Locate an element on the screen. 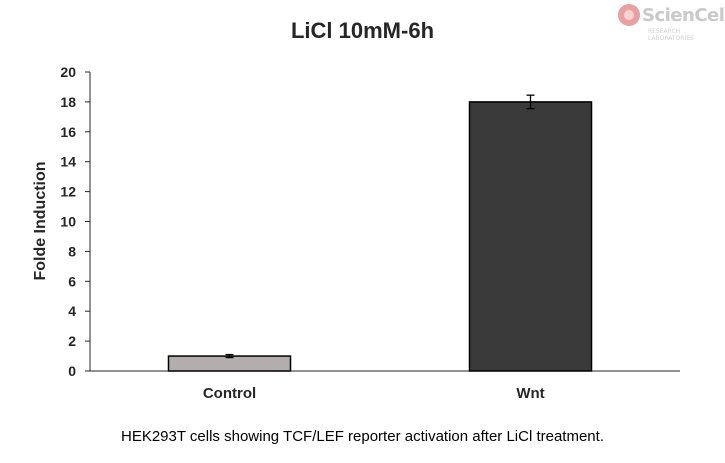 Image resolution: width=725 pixels, height=463 pixels. sciencell-logo: ScienCell is located at coordinates (671, 15).